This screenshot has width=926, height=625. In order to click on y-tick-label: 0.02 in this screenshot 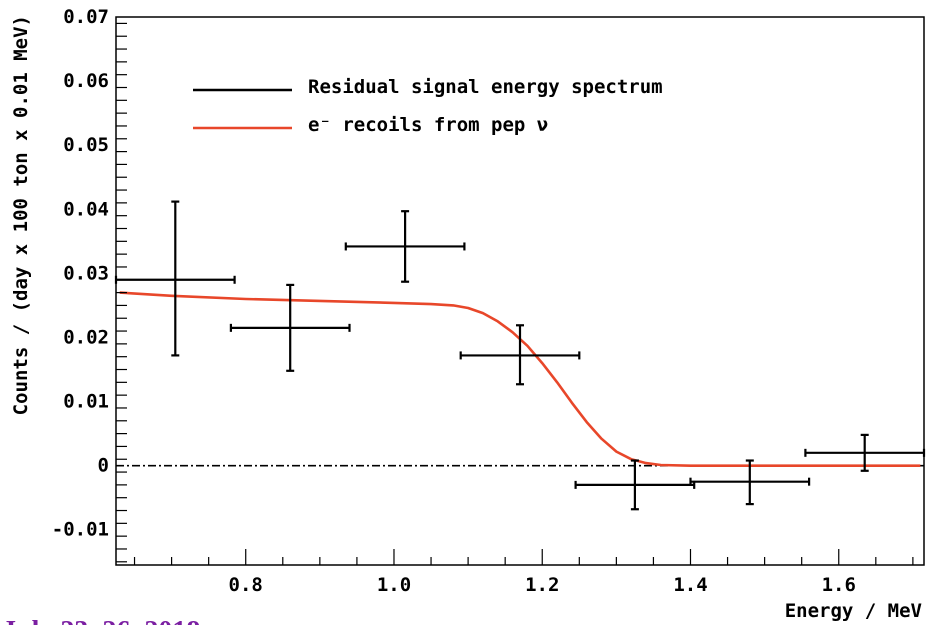, I will do `click(86, 337)`.